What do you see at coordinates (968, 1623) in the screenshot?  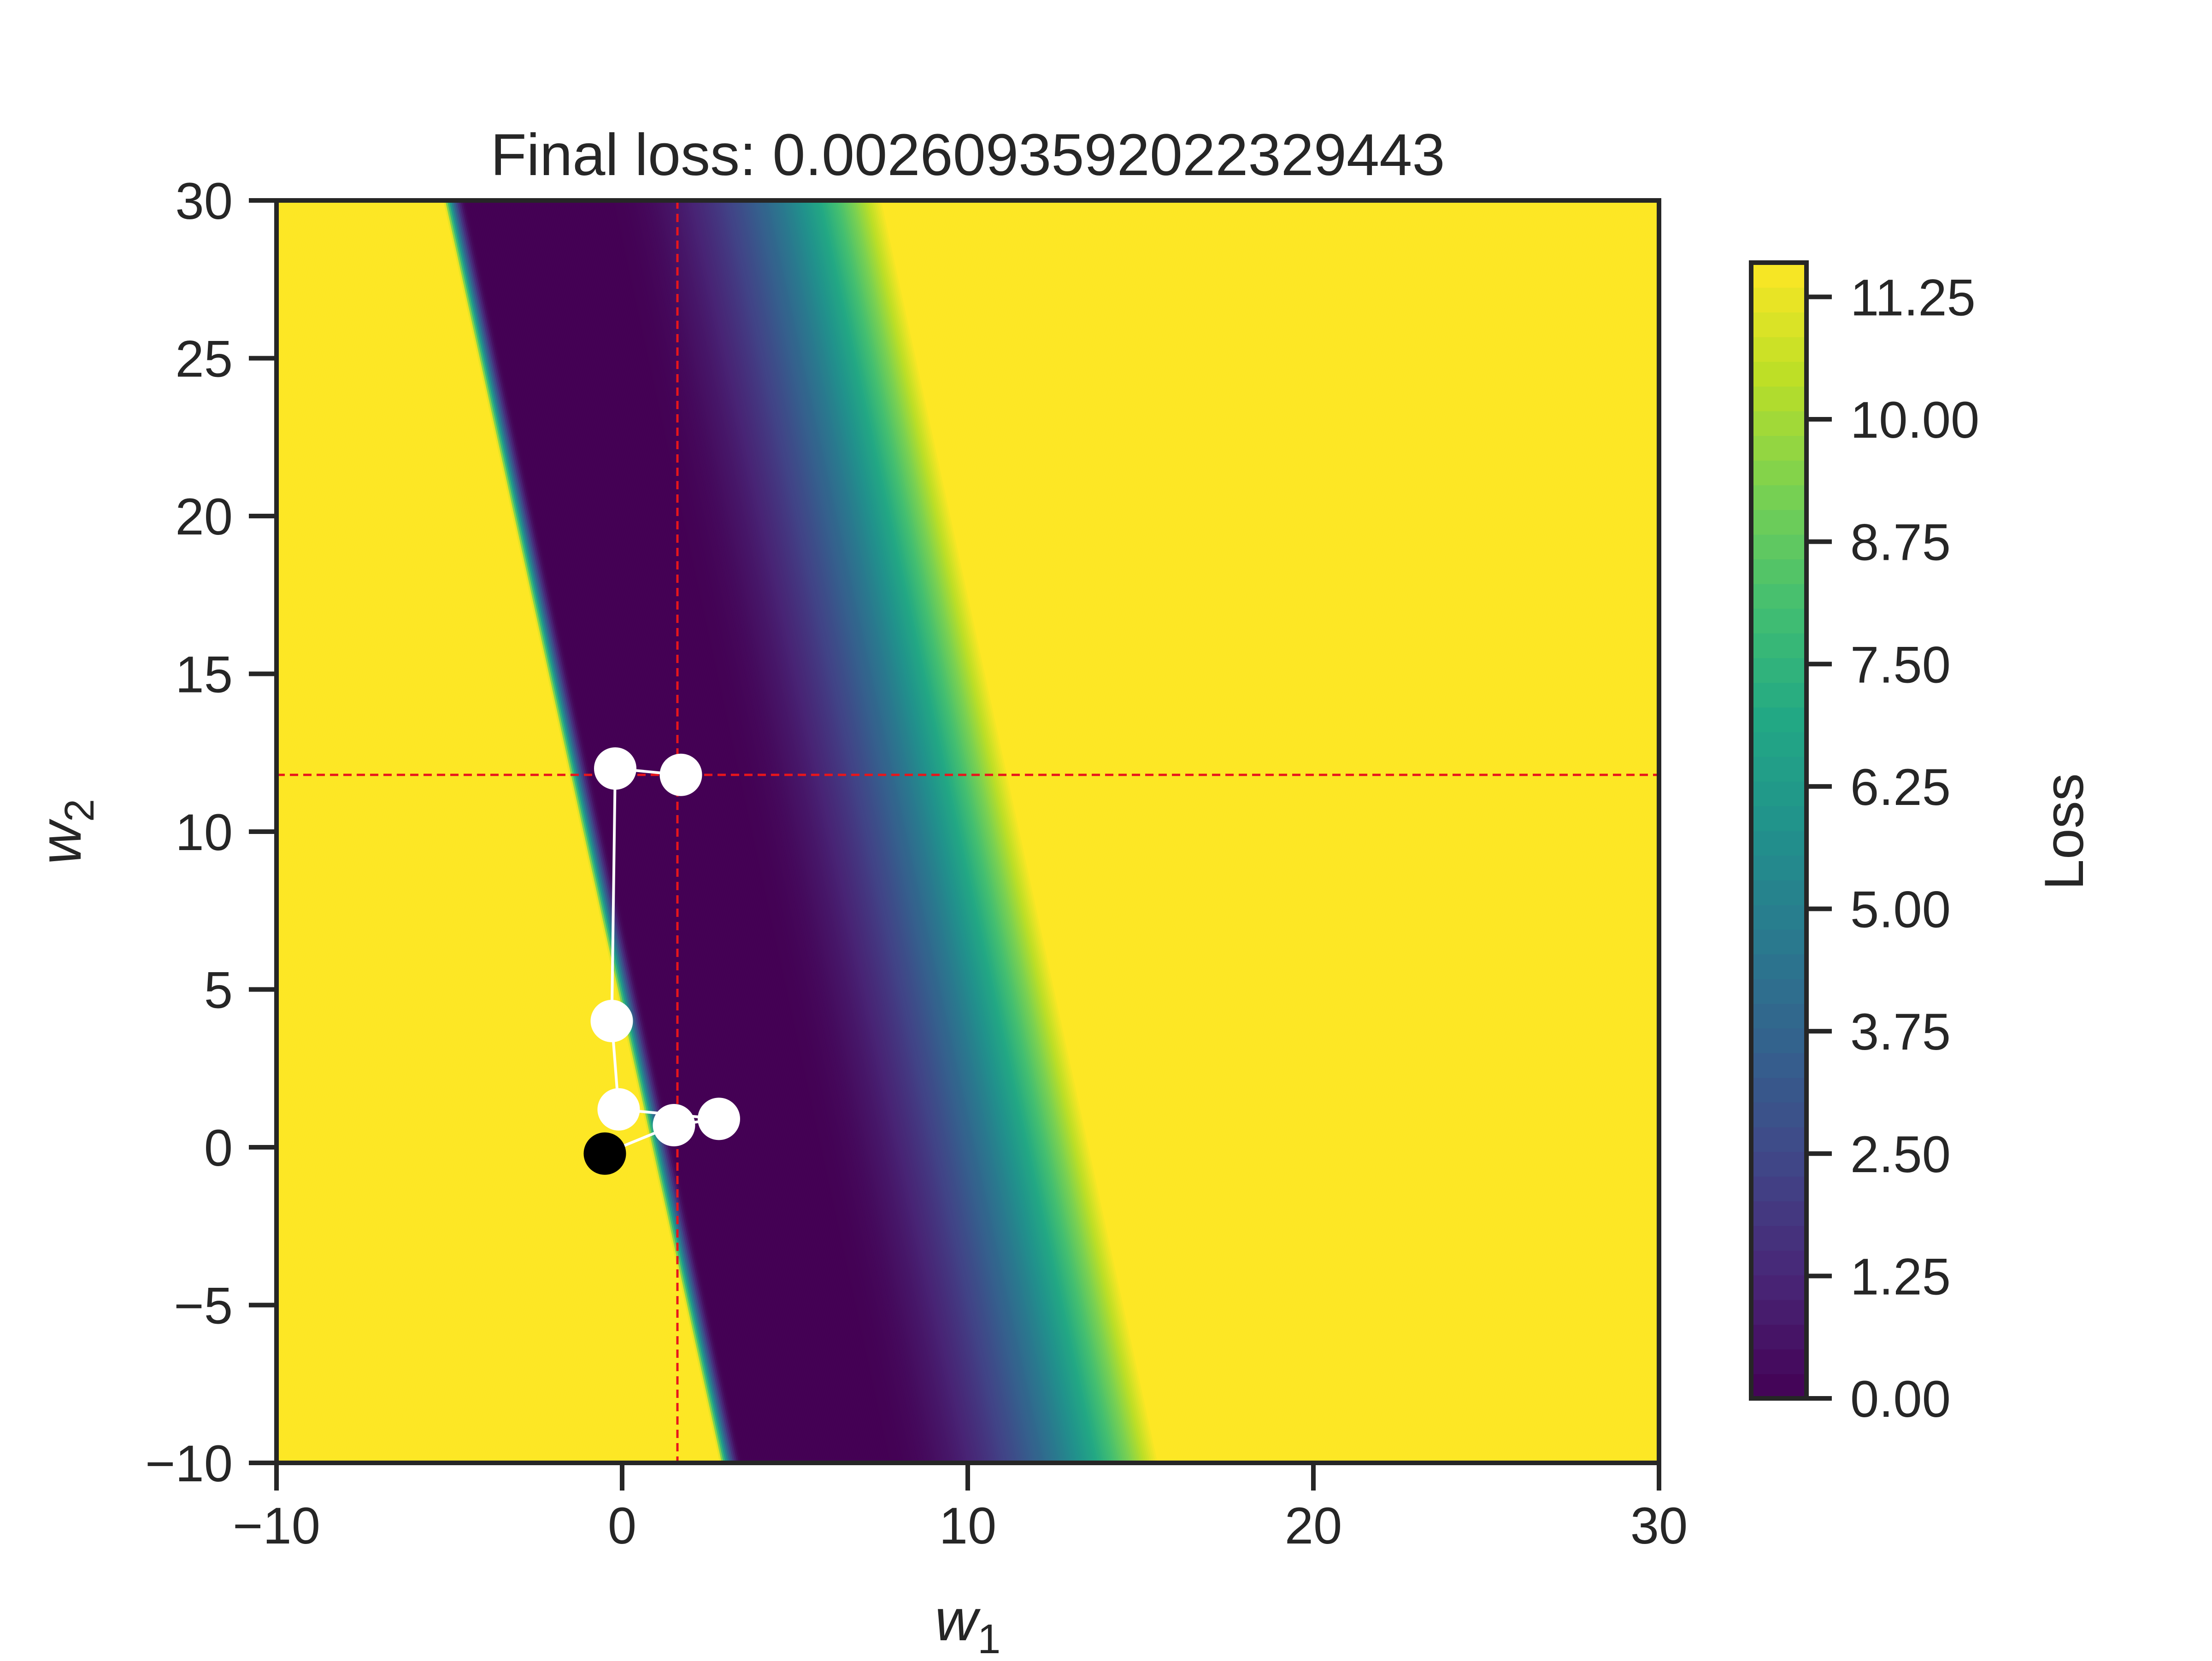 I see `x-axis-label: w1` at bounding box center [968, 1623].